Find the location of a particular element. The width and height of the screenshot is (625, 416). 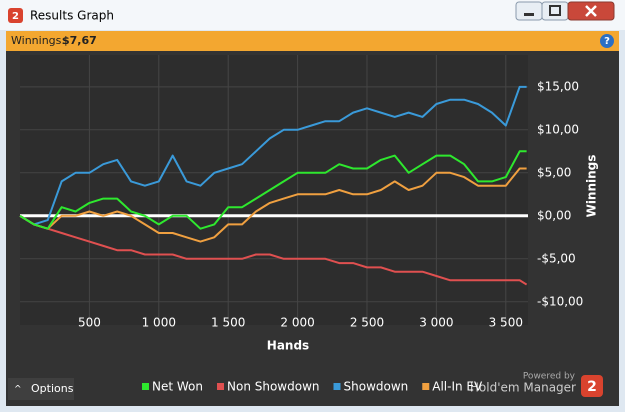

options-text: Options is located at coordinates (52, 388).